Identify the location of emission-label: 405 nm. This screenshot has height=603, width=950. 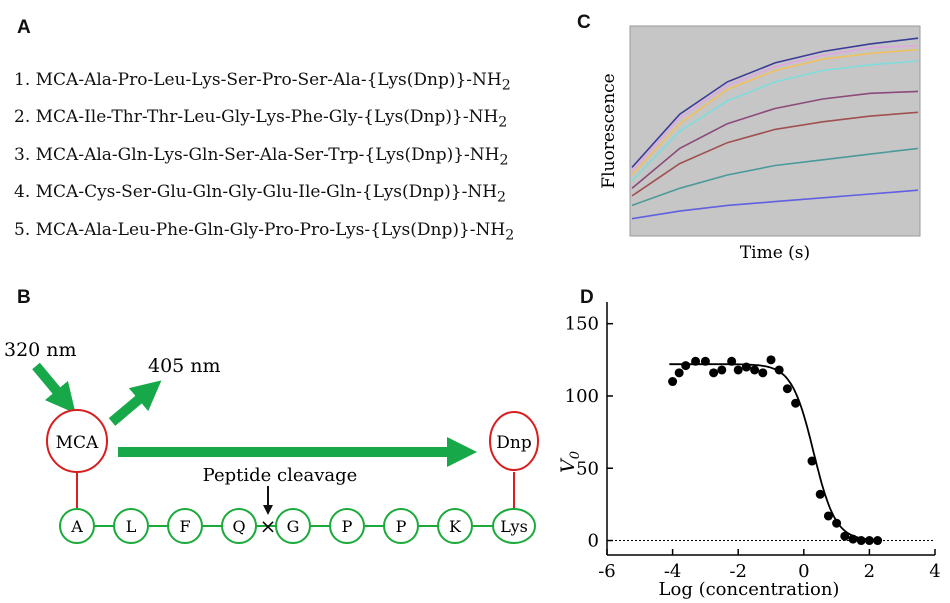
(184, 366).